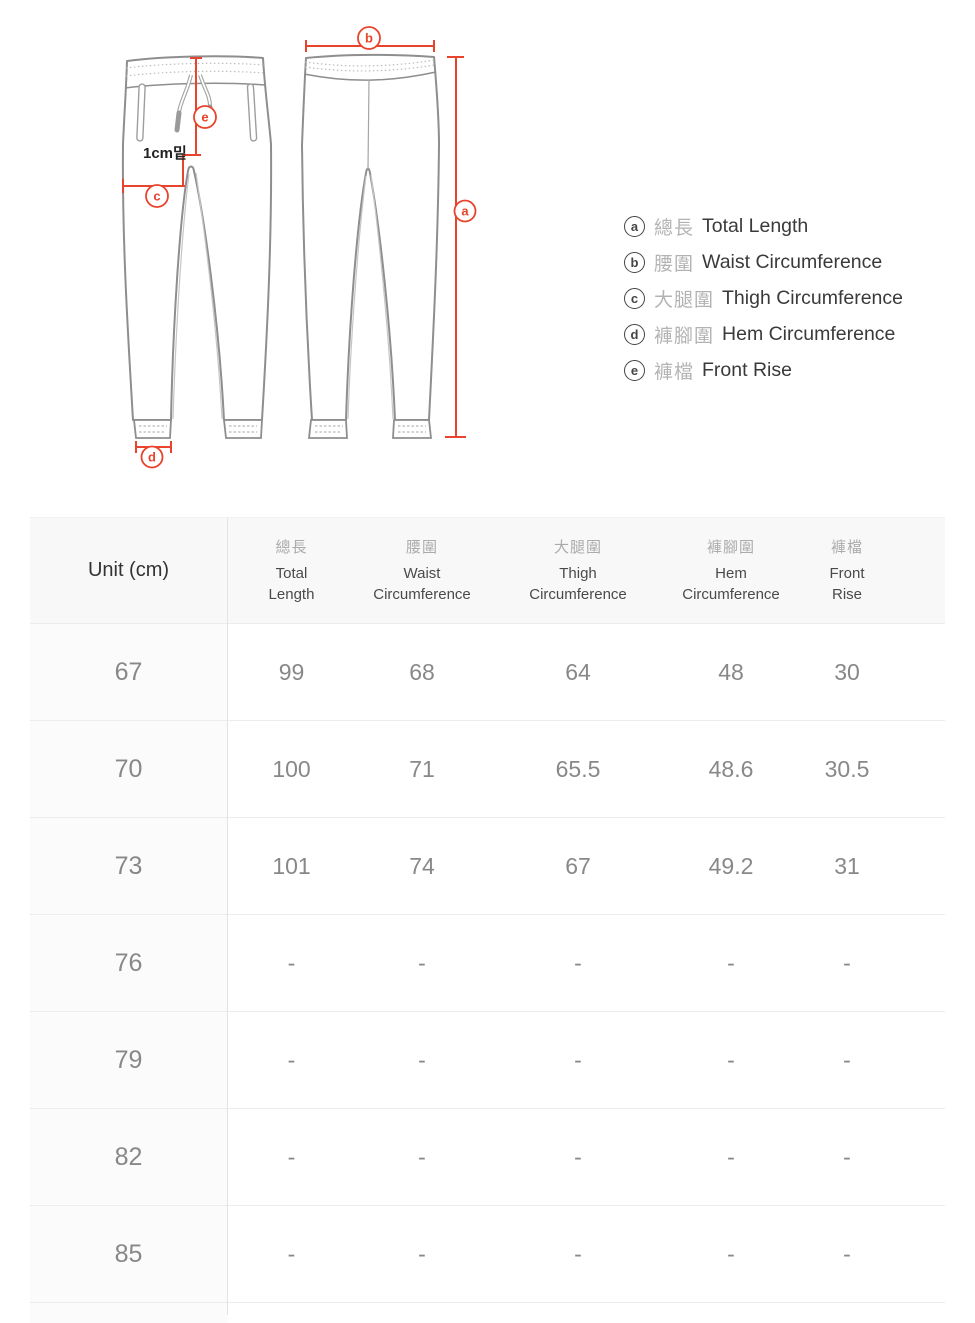  I want to click on value-cell: 67, so click(578, 865).